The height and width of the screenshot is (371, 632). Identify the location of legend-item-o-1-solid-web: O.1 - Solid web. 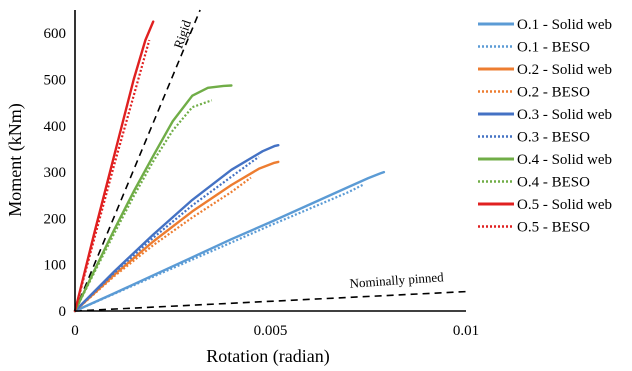
(545, 25).